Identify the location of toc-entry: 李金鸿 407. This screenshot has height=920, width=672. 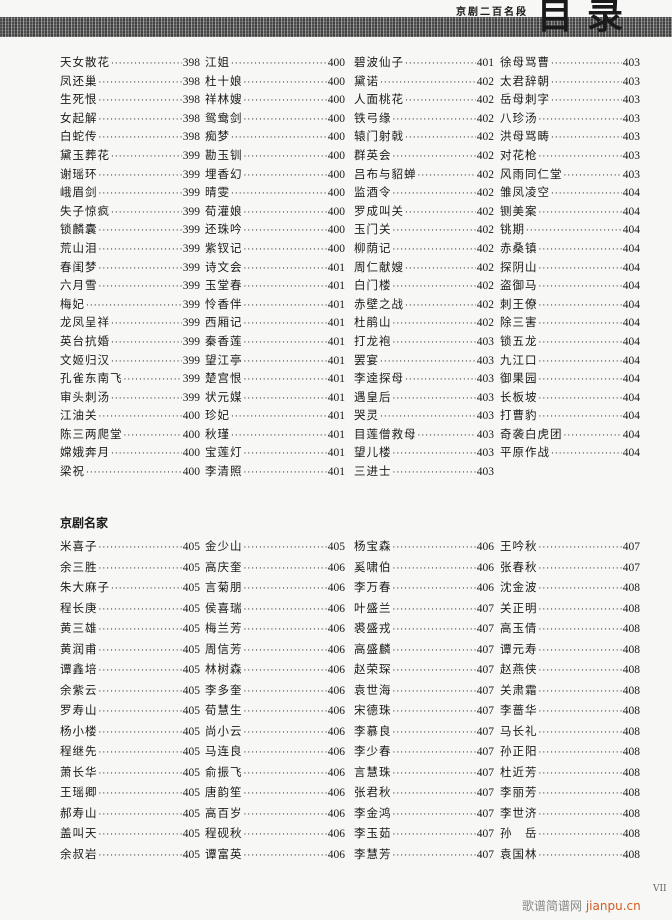
(424, 815).